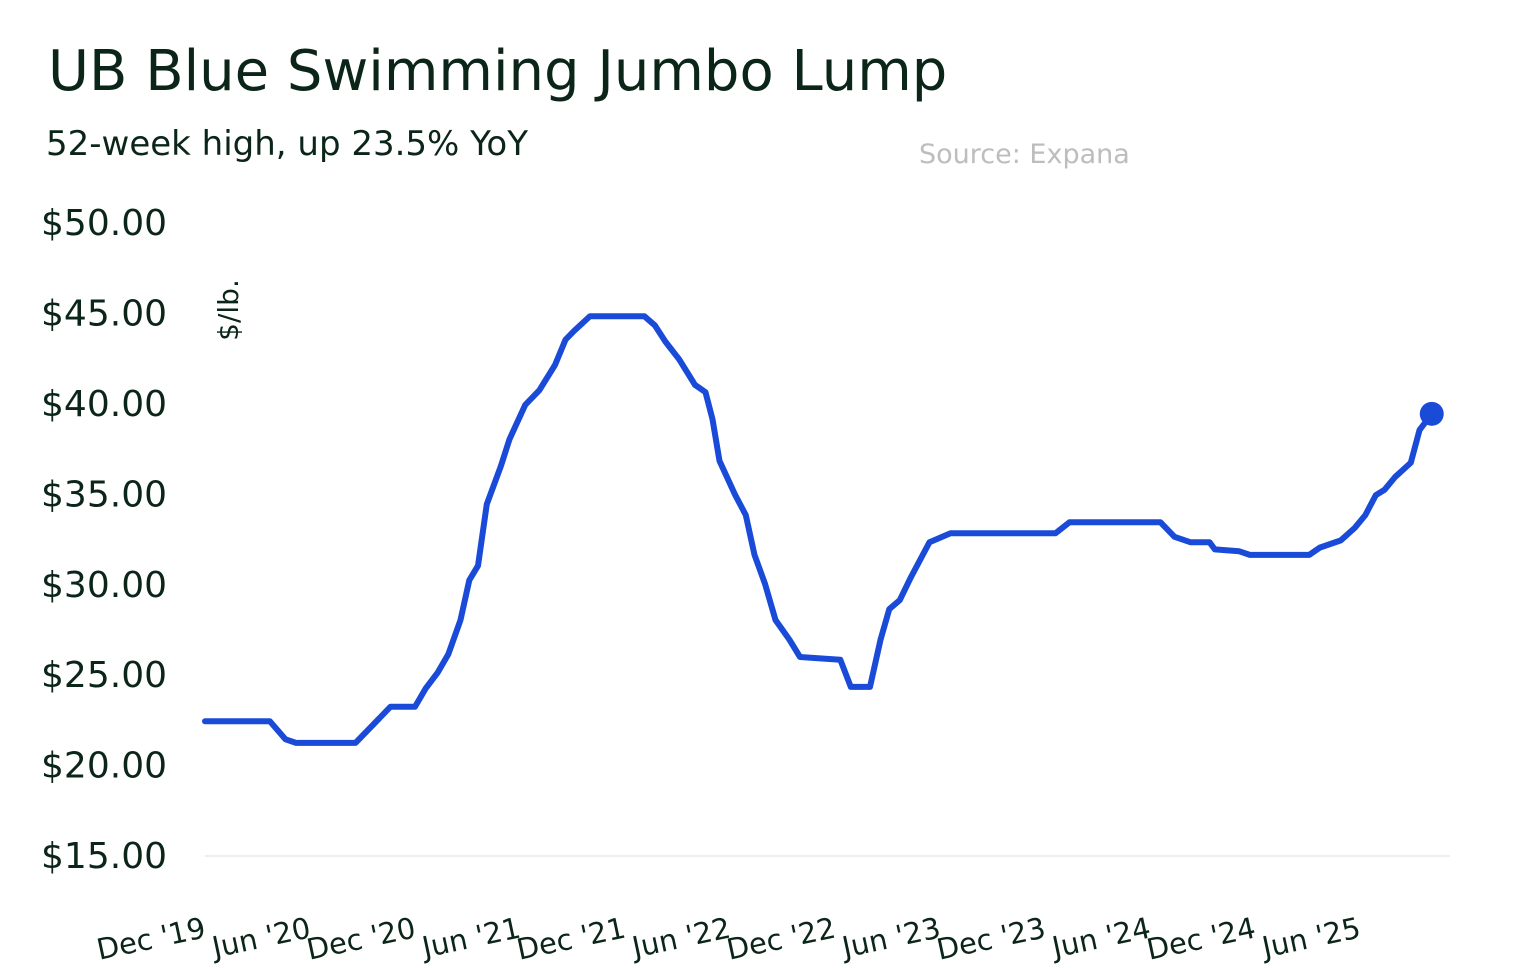 Image resolution: width=1536 pixels, height=968 pixels. What do you see at coordinates (104, 585) in the screenshot?
I see `y-tick-label: $30.00` at bounding box center [104, 585].